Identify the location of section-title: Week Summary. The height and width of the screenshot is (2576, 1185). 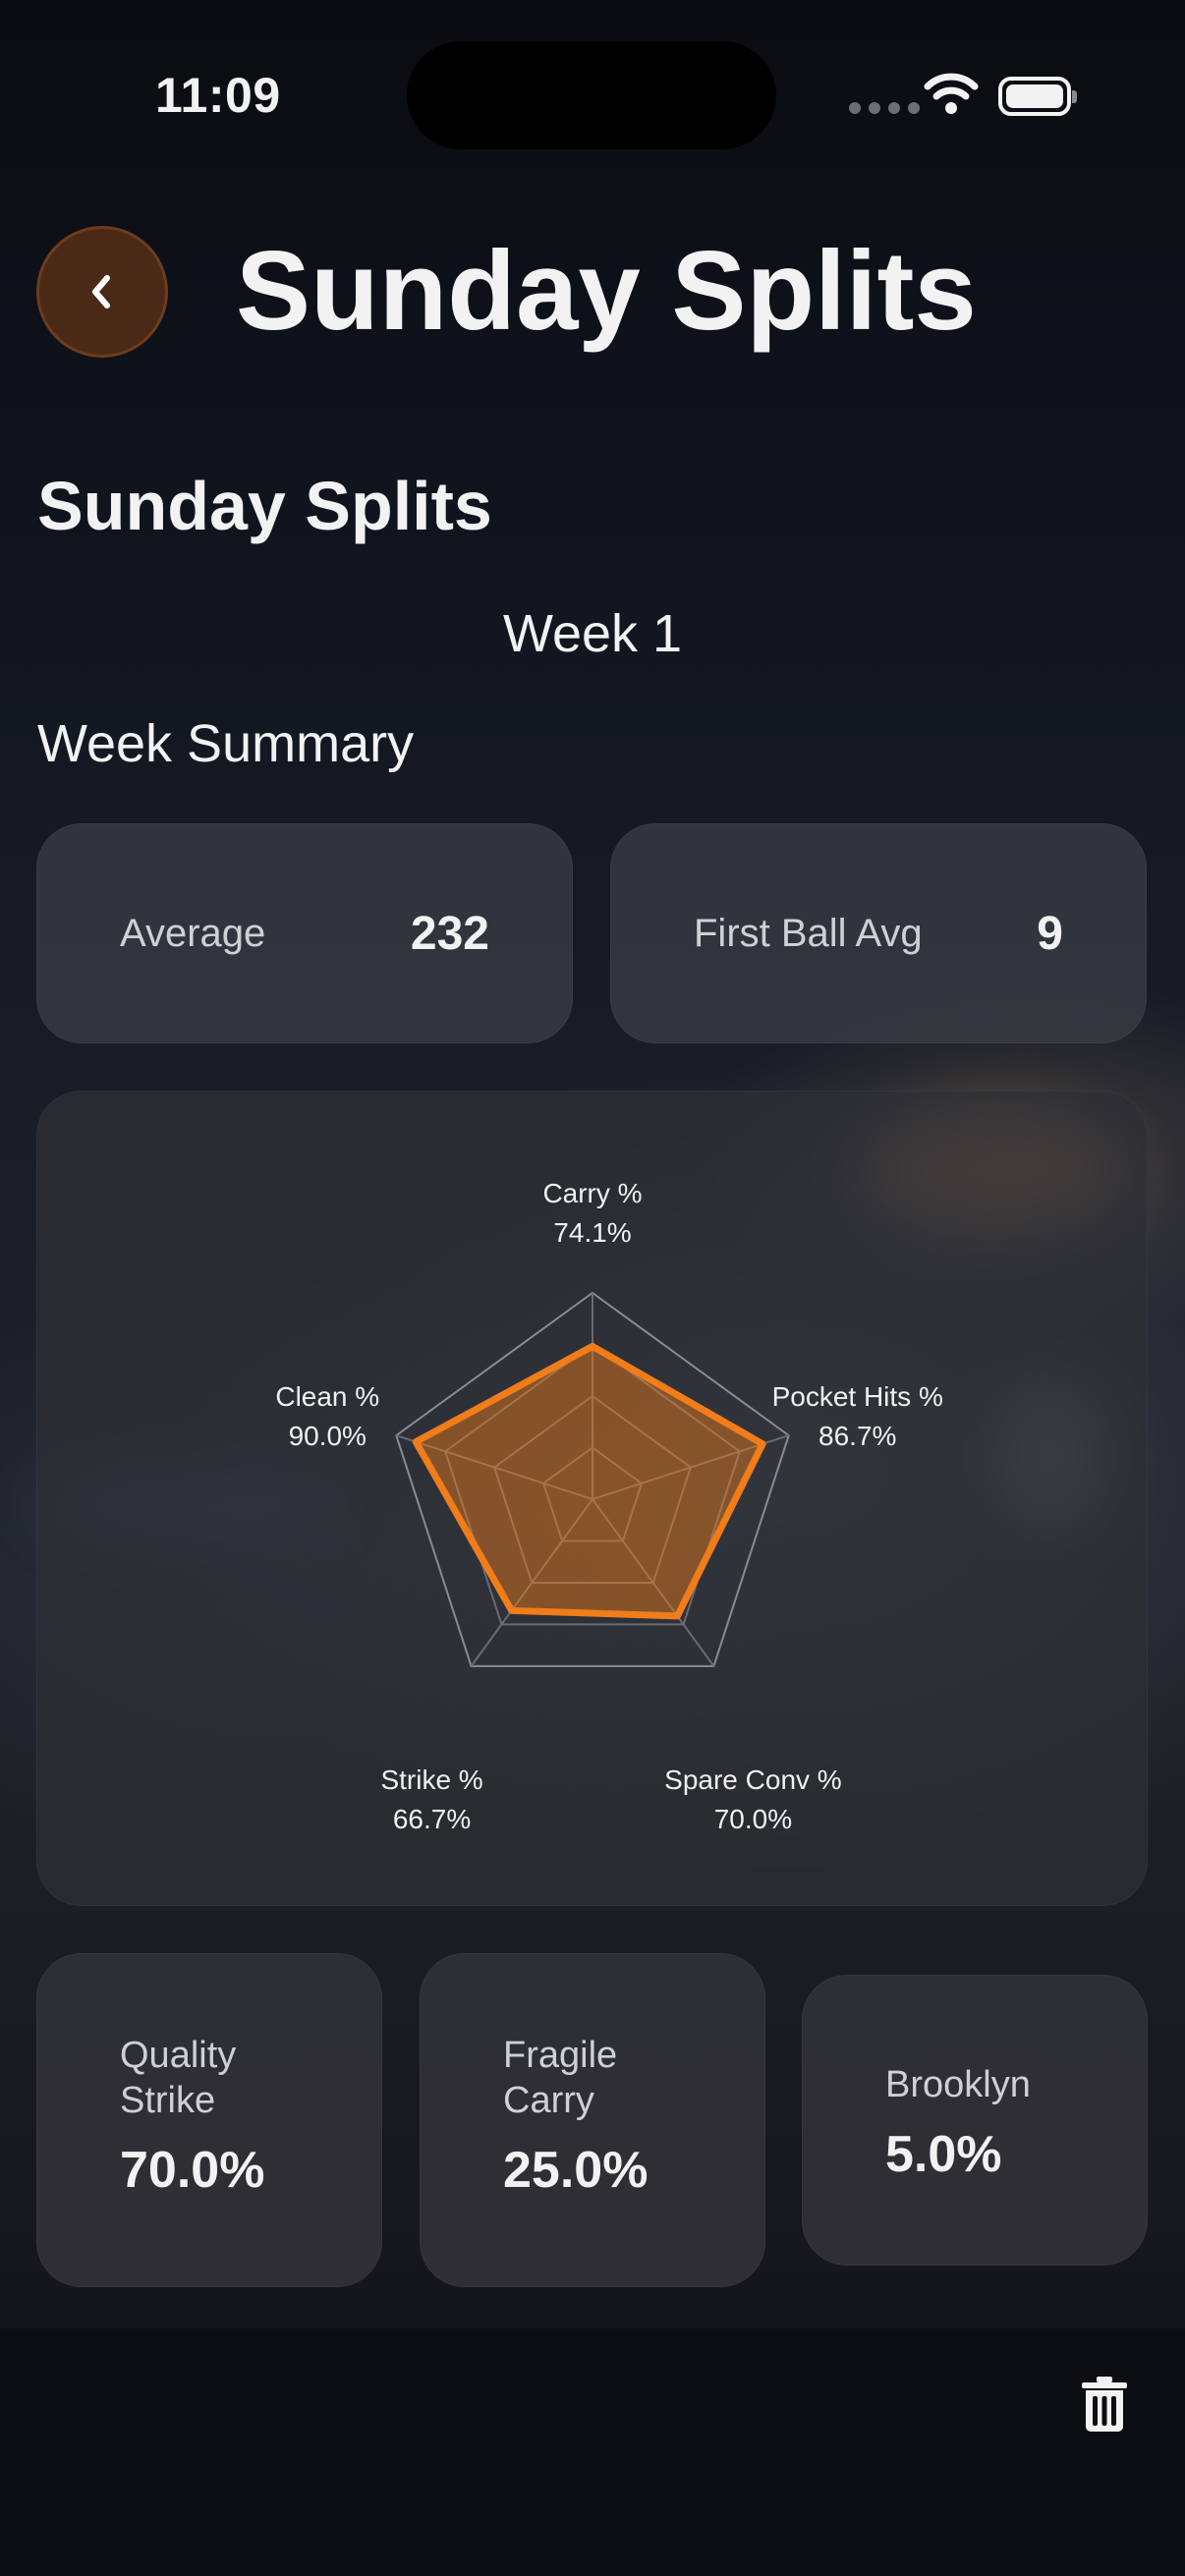
(226, 743).